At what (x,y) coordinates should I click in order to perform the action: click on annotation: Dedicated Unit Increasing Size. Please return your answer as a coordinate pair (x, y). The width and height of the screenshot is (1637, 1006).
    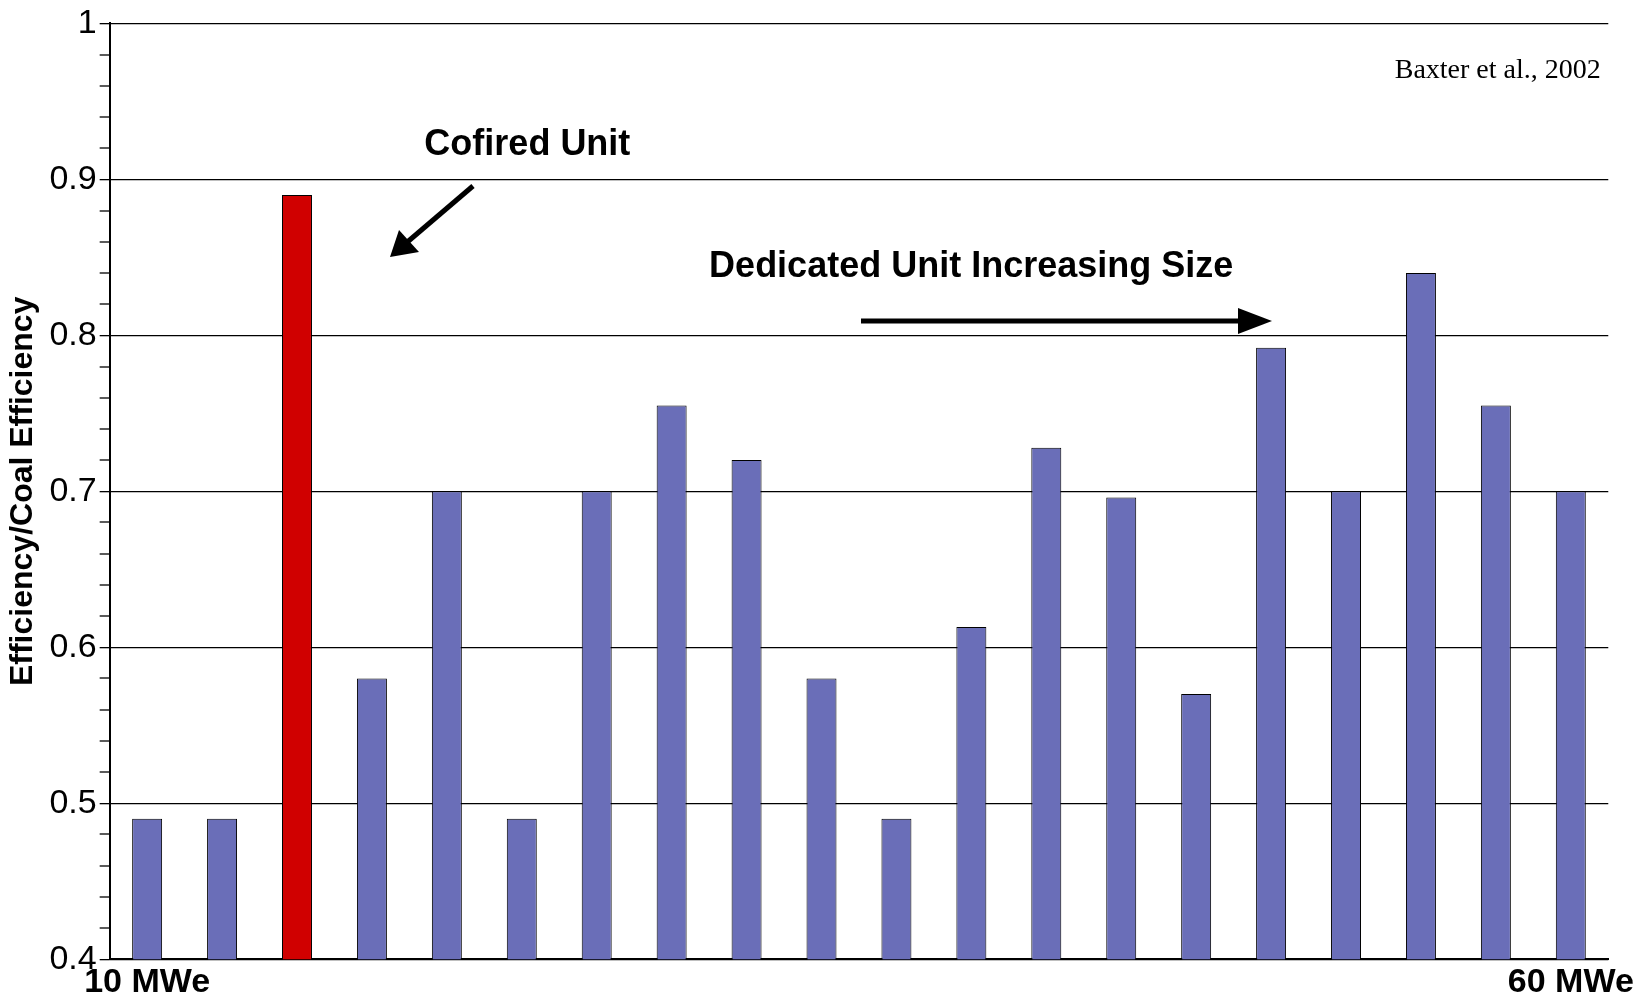
    Looking at the image, I should click on (971, 264).